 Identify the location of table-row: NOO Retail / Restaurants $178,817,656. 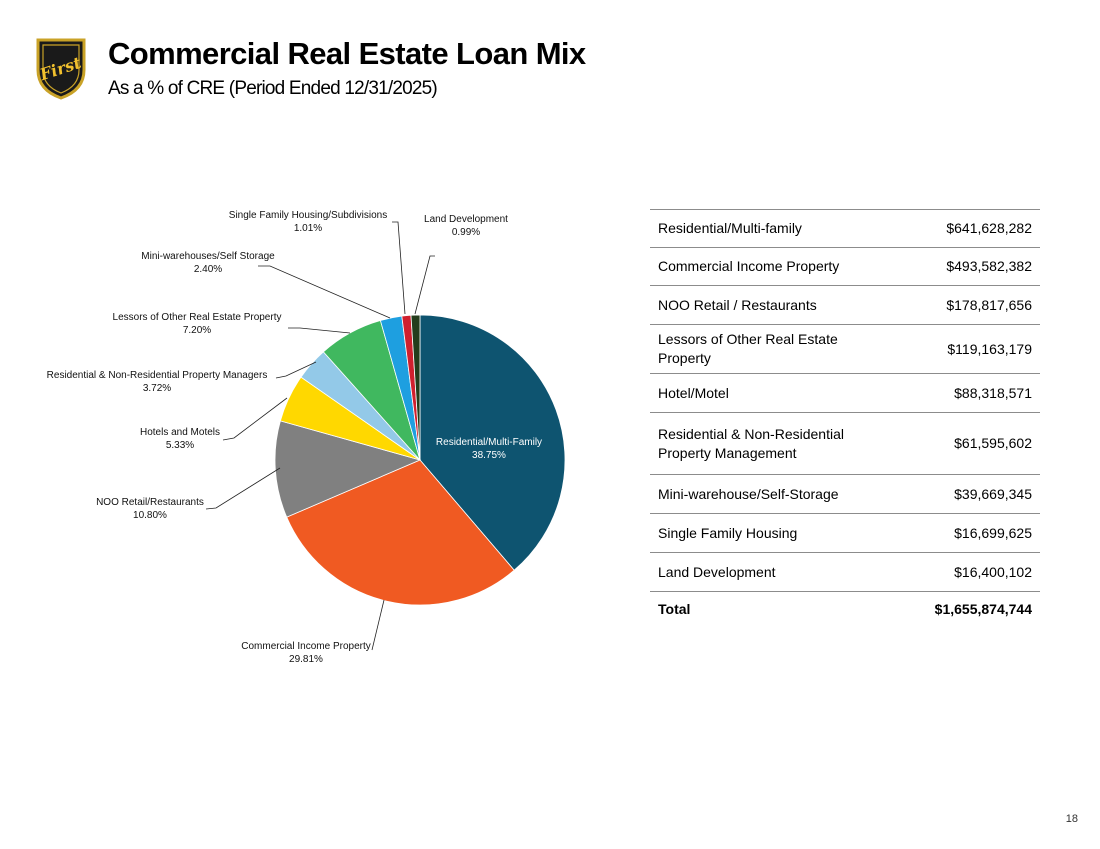
(845, 305).